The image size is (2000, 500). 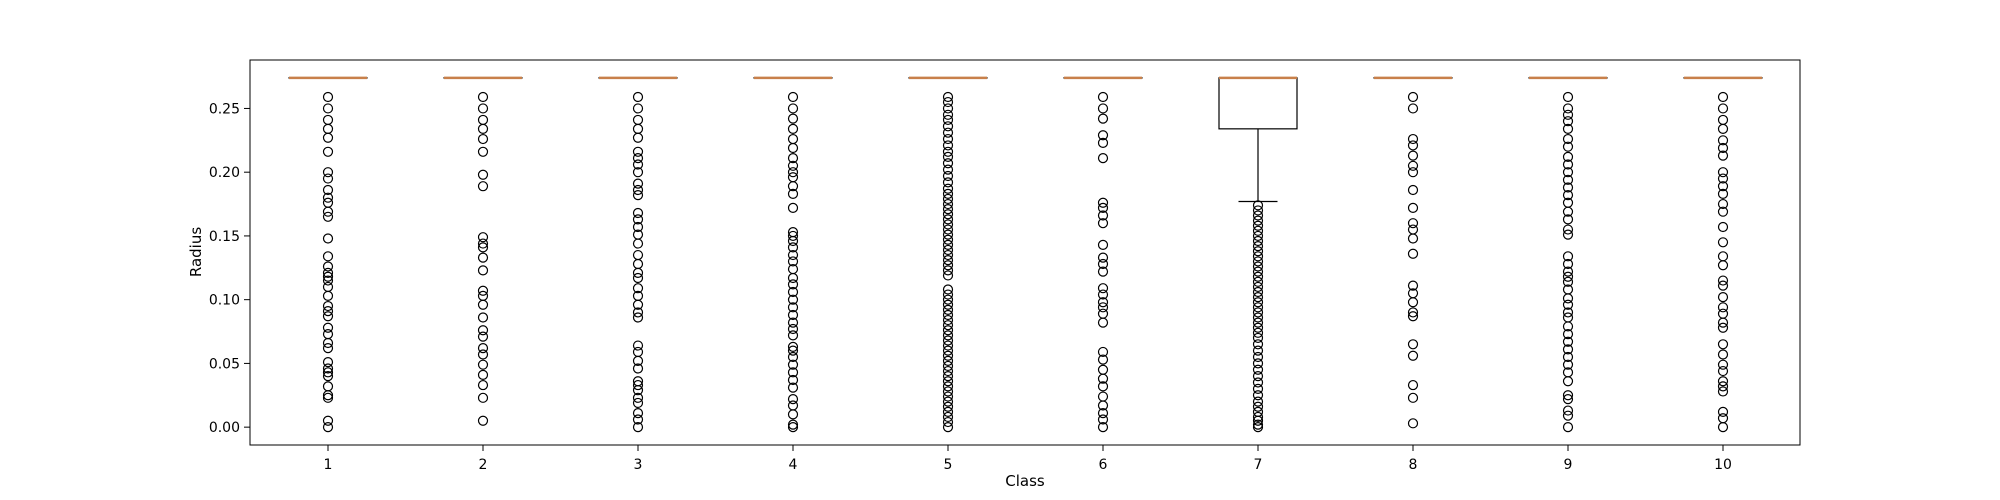 I want to click on x-tick-label: 6, so click(x=1103, y=465).